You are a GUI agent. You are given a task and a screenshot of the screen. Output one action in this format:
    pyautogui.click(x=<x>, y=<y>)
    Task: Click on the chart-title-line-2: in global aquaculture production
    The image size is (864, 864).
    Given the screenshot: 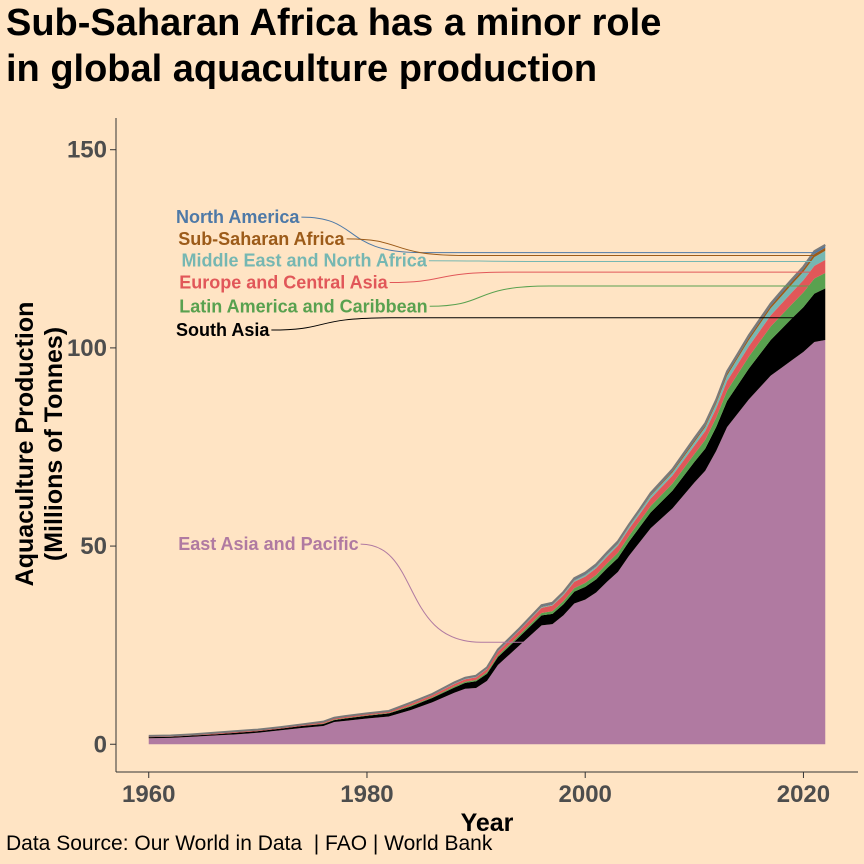 What is the action you would take?
    pyautogui.click(x=302, y=69)
    